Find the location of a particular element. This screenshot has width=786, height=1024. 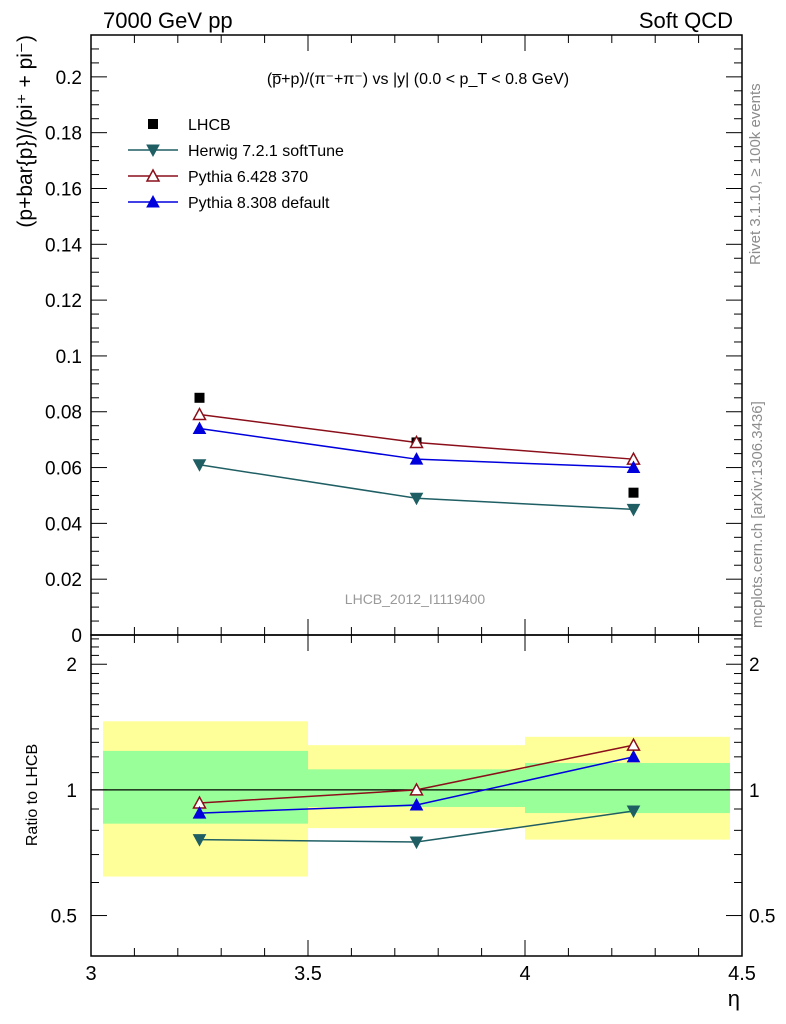

legend-label: LHCB is located at coordinates (209, 125).